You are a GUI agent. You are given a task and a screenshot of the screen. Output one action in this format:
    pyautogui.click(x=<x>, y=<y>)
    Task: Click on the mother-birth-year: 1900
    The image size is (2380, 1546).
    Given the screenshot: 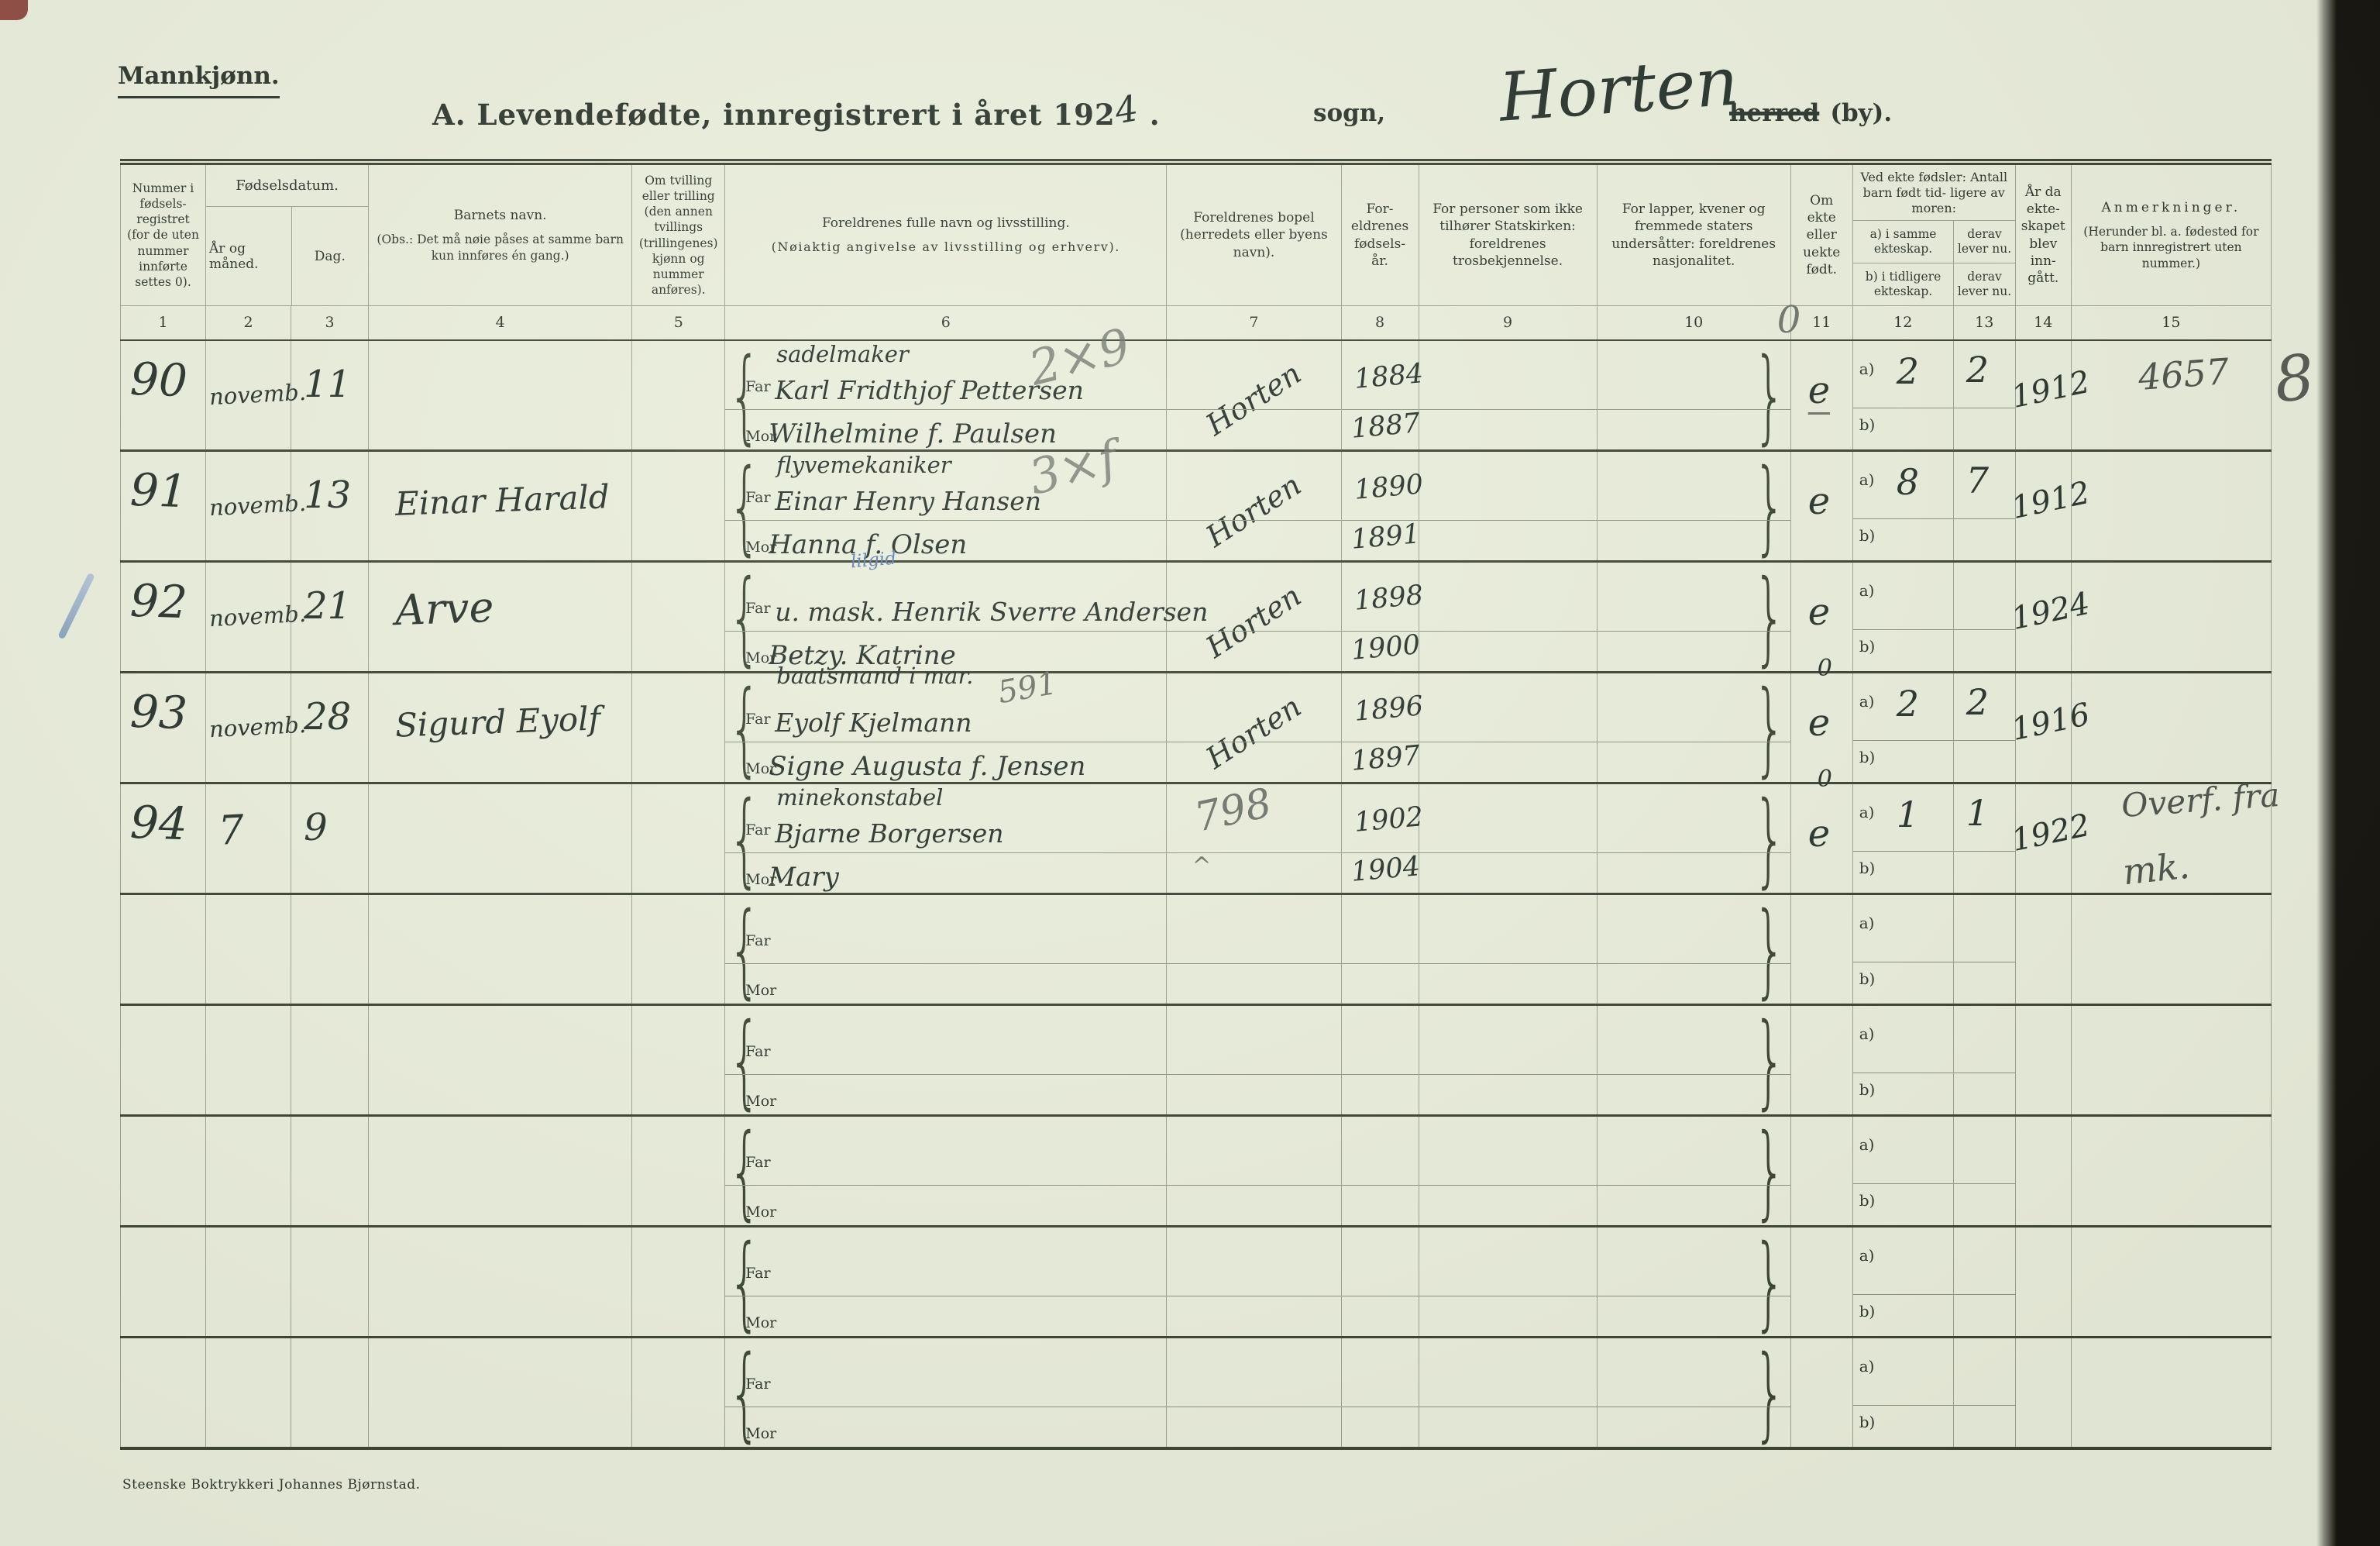 What is the action you would take?
    pyautogui.click(x=1385, y=648)
    